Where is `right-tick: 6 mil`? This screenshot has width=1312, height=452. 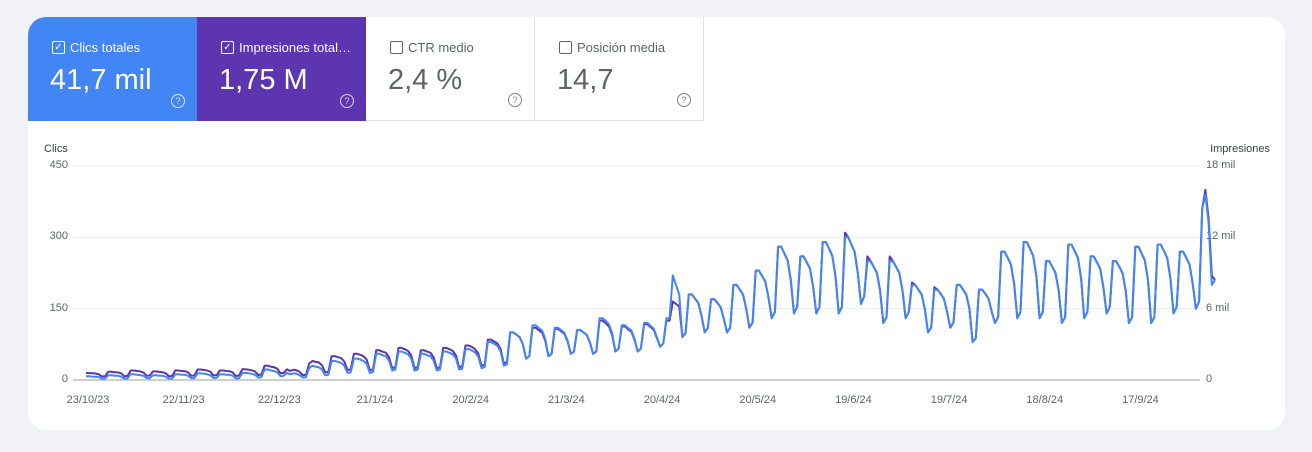
right-tick: 6 mil is located at coordinates (1218, 308).